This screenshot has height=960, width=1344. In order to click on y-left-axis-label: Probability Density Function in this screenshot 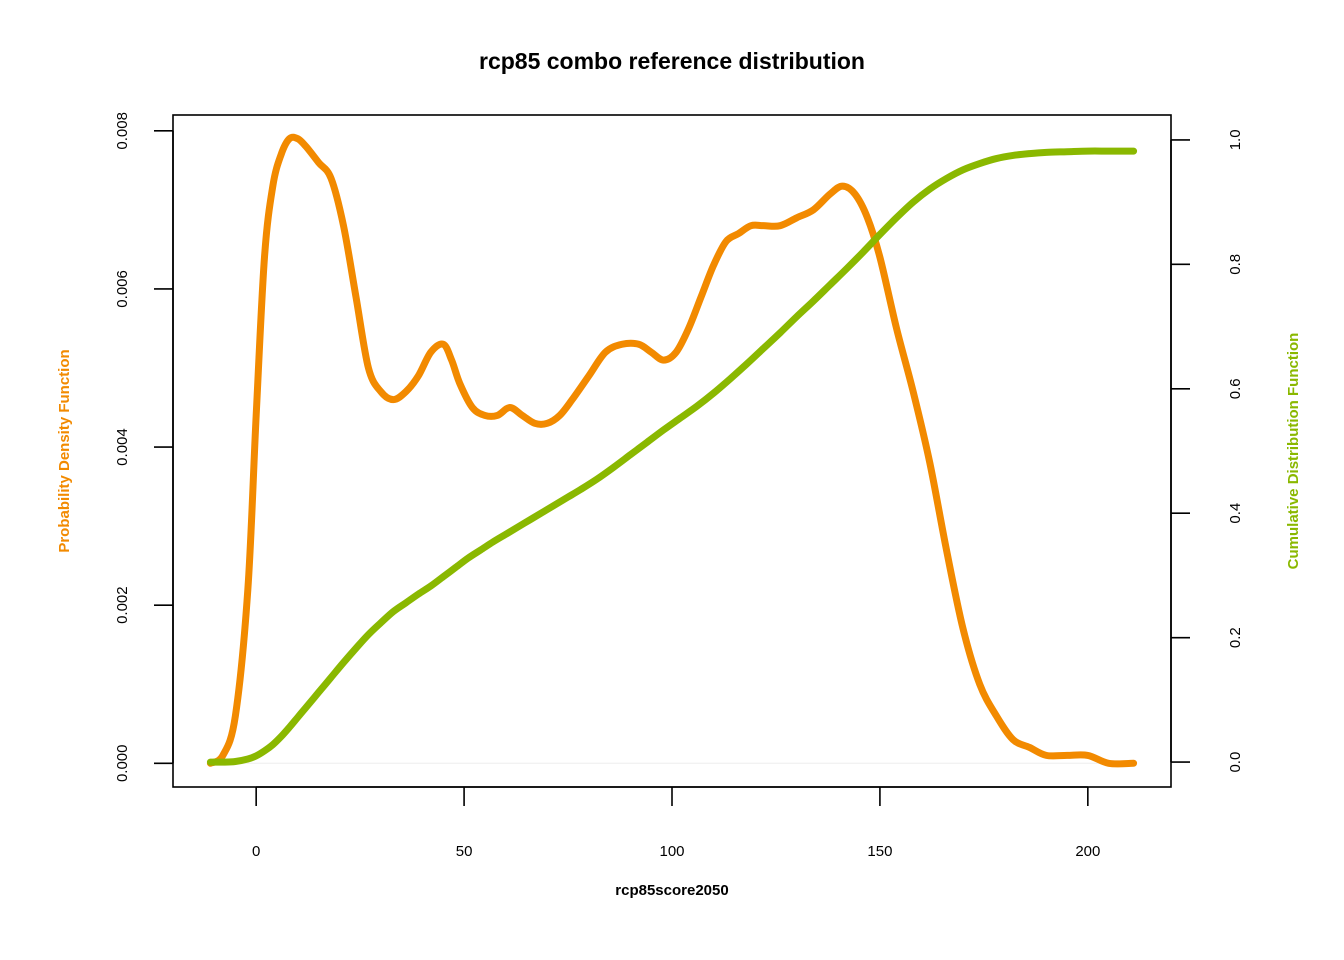, I will do `click(64, 450)`.